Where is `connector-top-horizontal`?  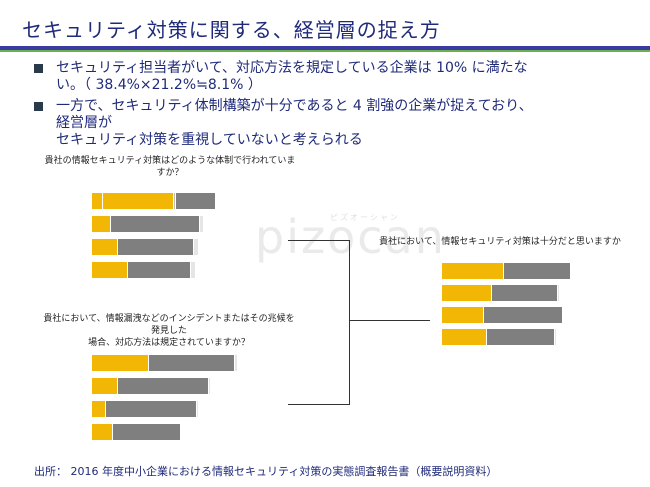
connector-top-horizontal is located at coordinates (319, 240).